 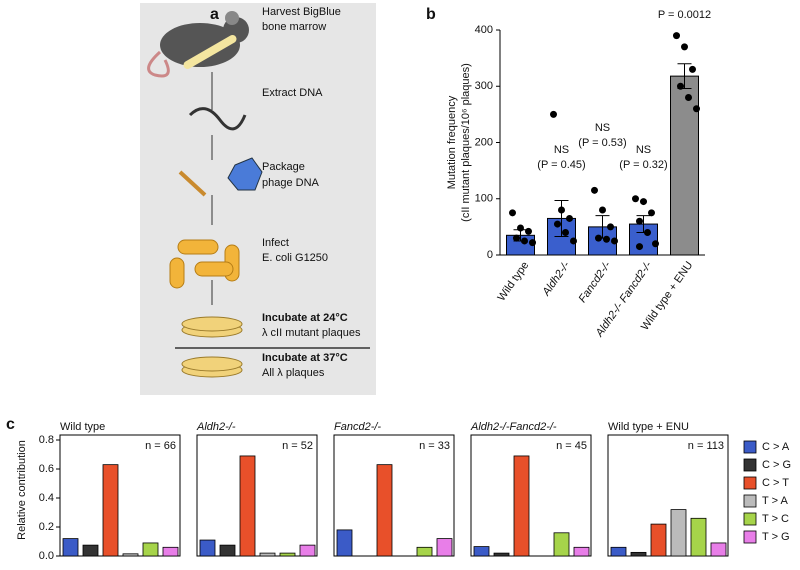 I want to click on flow-arrows, so click(x=272, y=210).